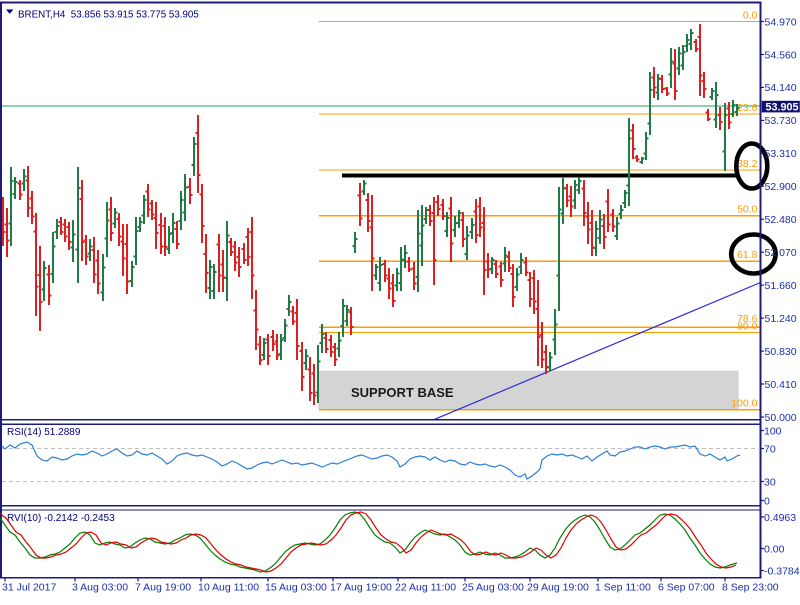 The image size is (800, 605). Describe the element at coordinates (781, 154) in the screenshot. I see `svg-text: 53.310` at that location.